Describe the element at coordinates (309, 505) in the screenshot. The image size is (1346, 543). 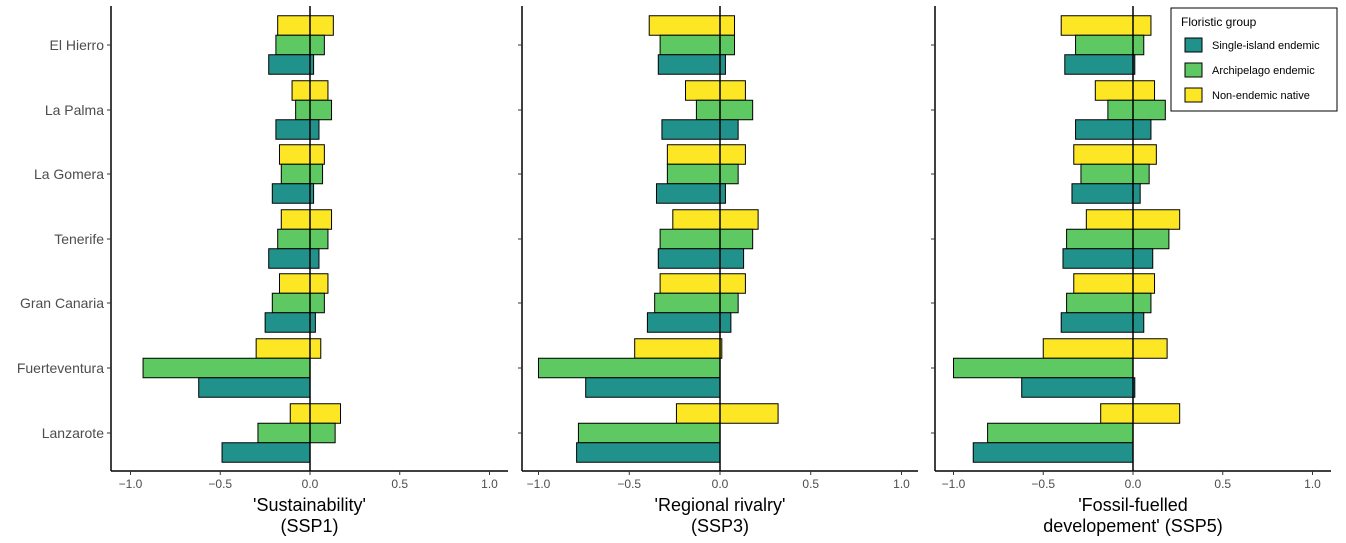
I see `panel-title-line1-p1: 'Sustainability'` at that location.